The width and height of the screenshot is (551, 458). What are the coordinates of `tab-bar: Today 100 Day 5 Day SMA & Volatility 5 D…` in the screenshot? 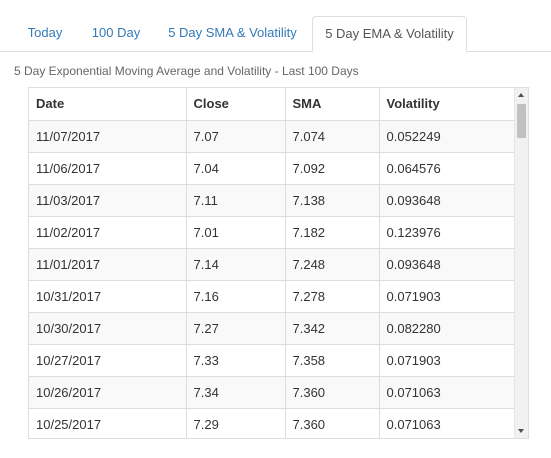 It's located at (275, 26).